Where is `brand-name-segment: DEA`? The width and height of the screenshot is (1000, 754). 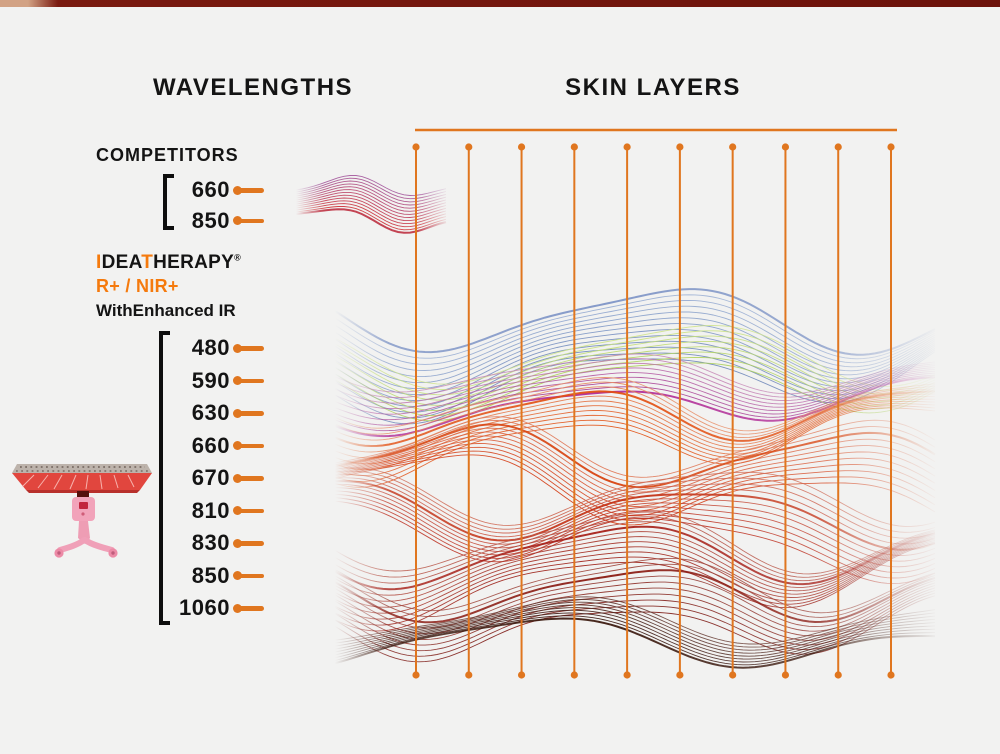
brand-name-segment: DEA is located at coordinates (121, 262).